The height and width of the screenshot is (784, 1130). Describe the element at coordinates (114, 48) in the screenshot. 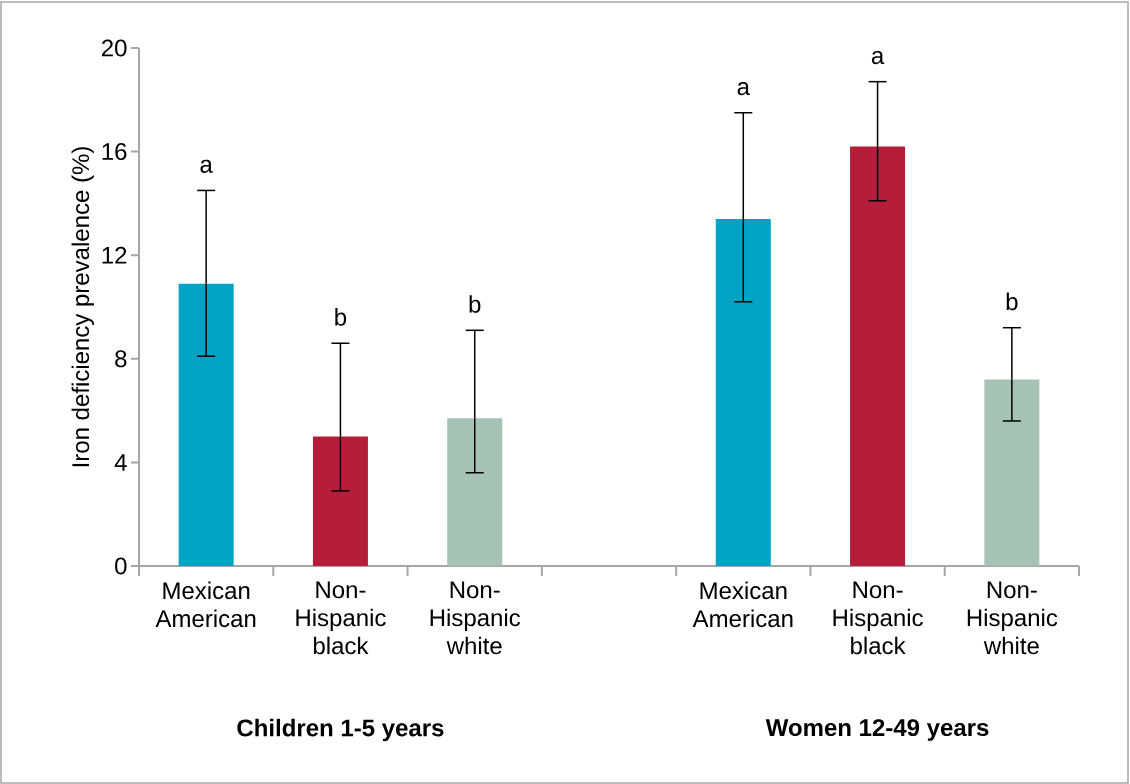

I see `y-tick-label: 20` at that location.